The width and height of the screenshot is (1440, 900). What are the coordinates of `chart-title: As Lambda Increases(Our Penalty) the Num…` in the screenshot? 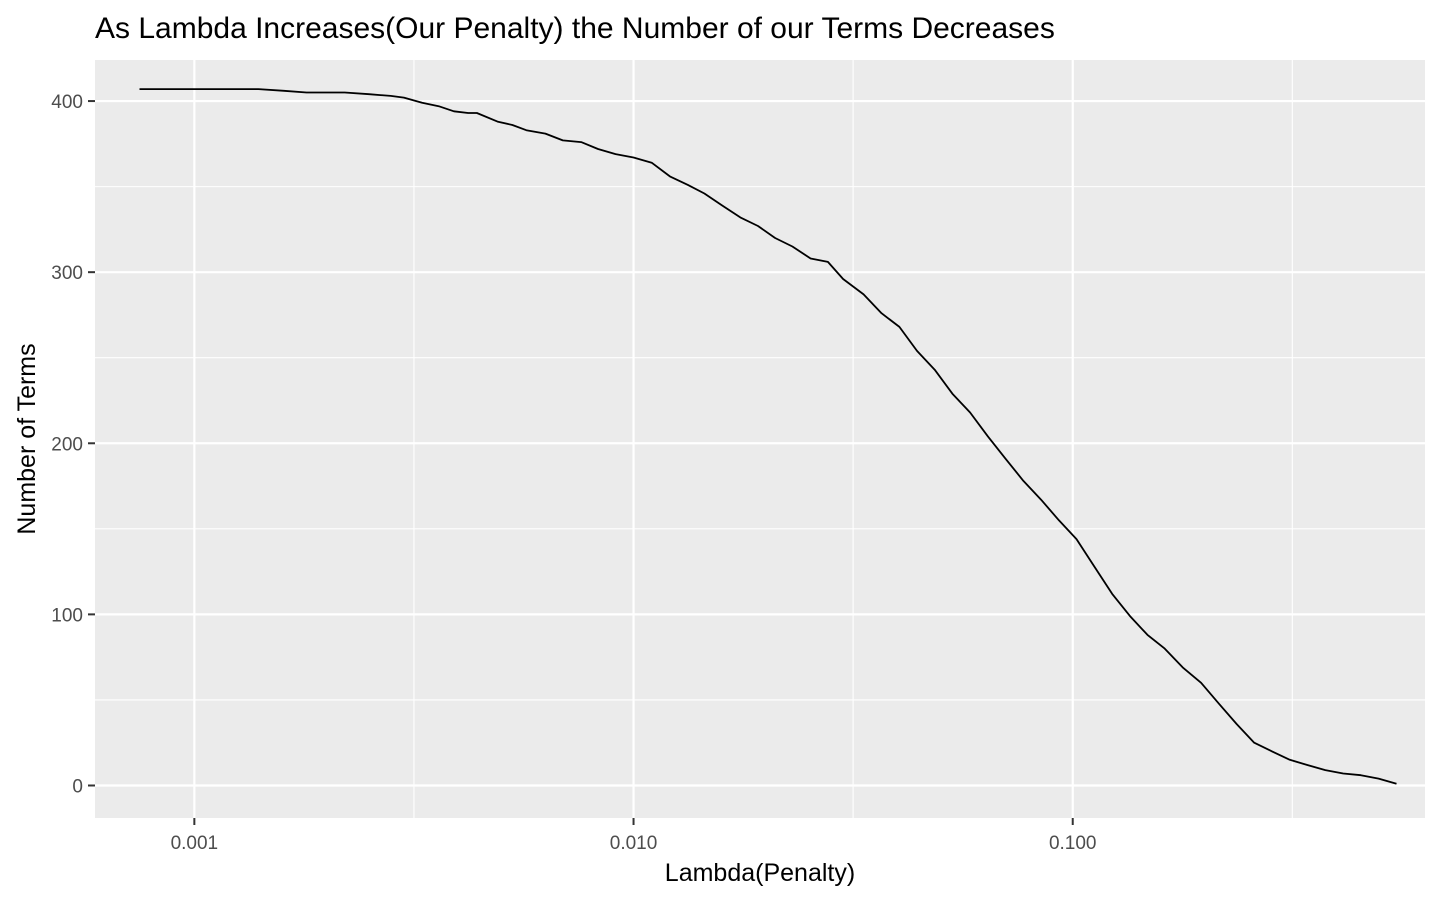 It's located at (575, 28).